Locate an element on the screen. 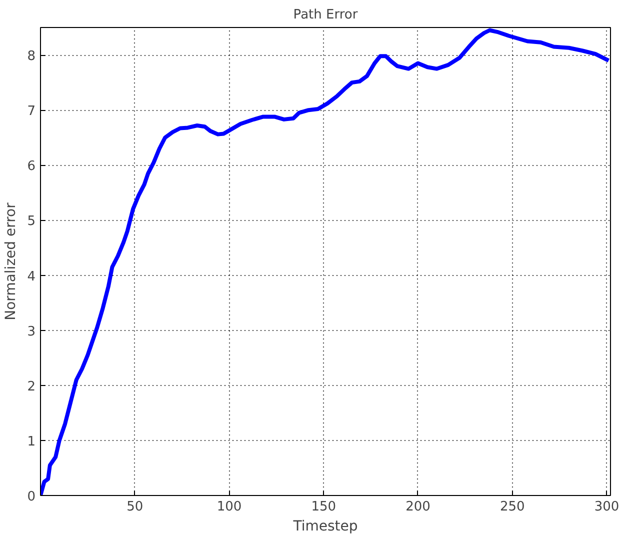 The height and width of the screenshot is (537, 625). y-tick-label: 0 is located at coordinates (31, 497).